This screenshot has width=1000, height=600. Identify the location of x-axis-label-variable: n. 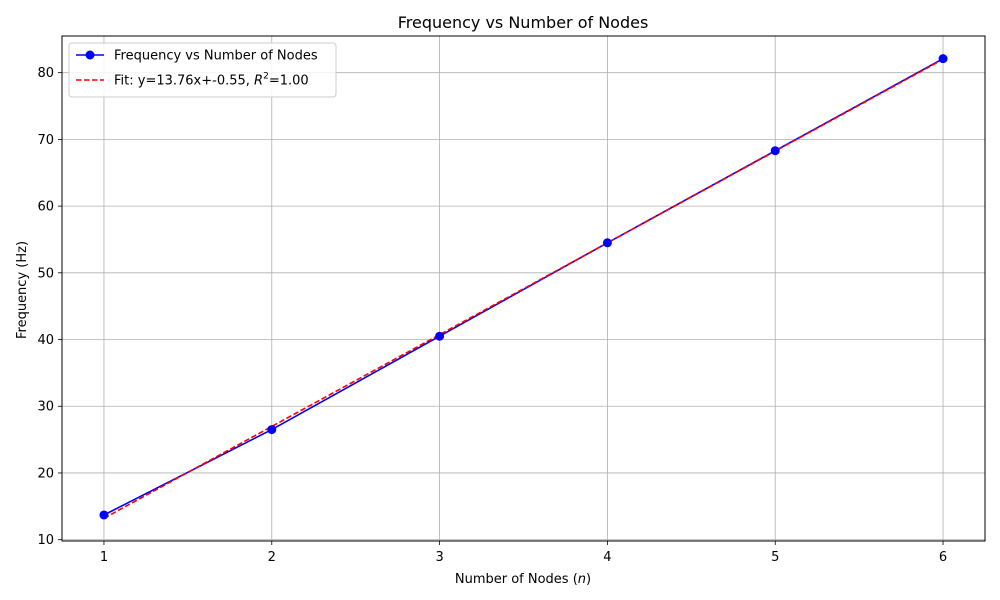
(582, 579).